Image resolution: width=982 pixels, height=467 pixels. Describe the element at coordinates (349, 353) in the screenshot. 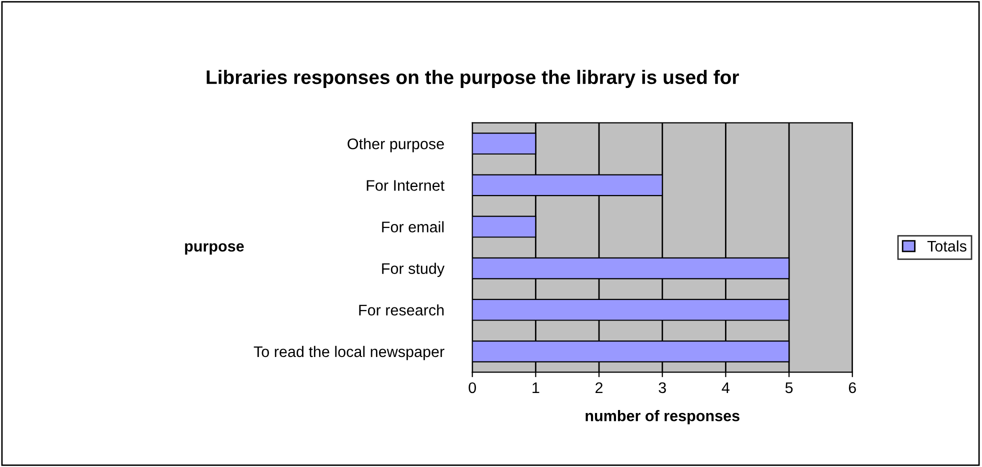

I see `y-tick-label: To read the local newspaper` at that location.